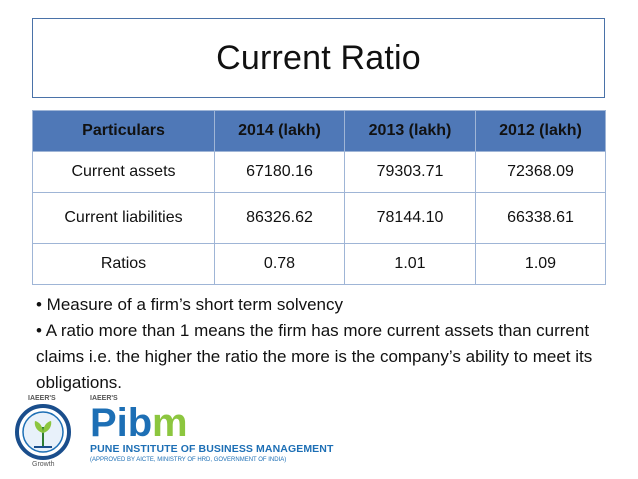  What do you see at coordinates (123, 172) in the screenshot?
I see `row-label: Current assets` at bounding box center [123, 172].